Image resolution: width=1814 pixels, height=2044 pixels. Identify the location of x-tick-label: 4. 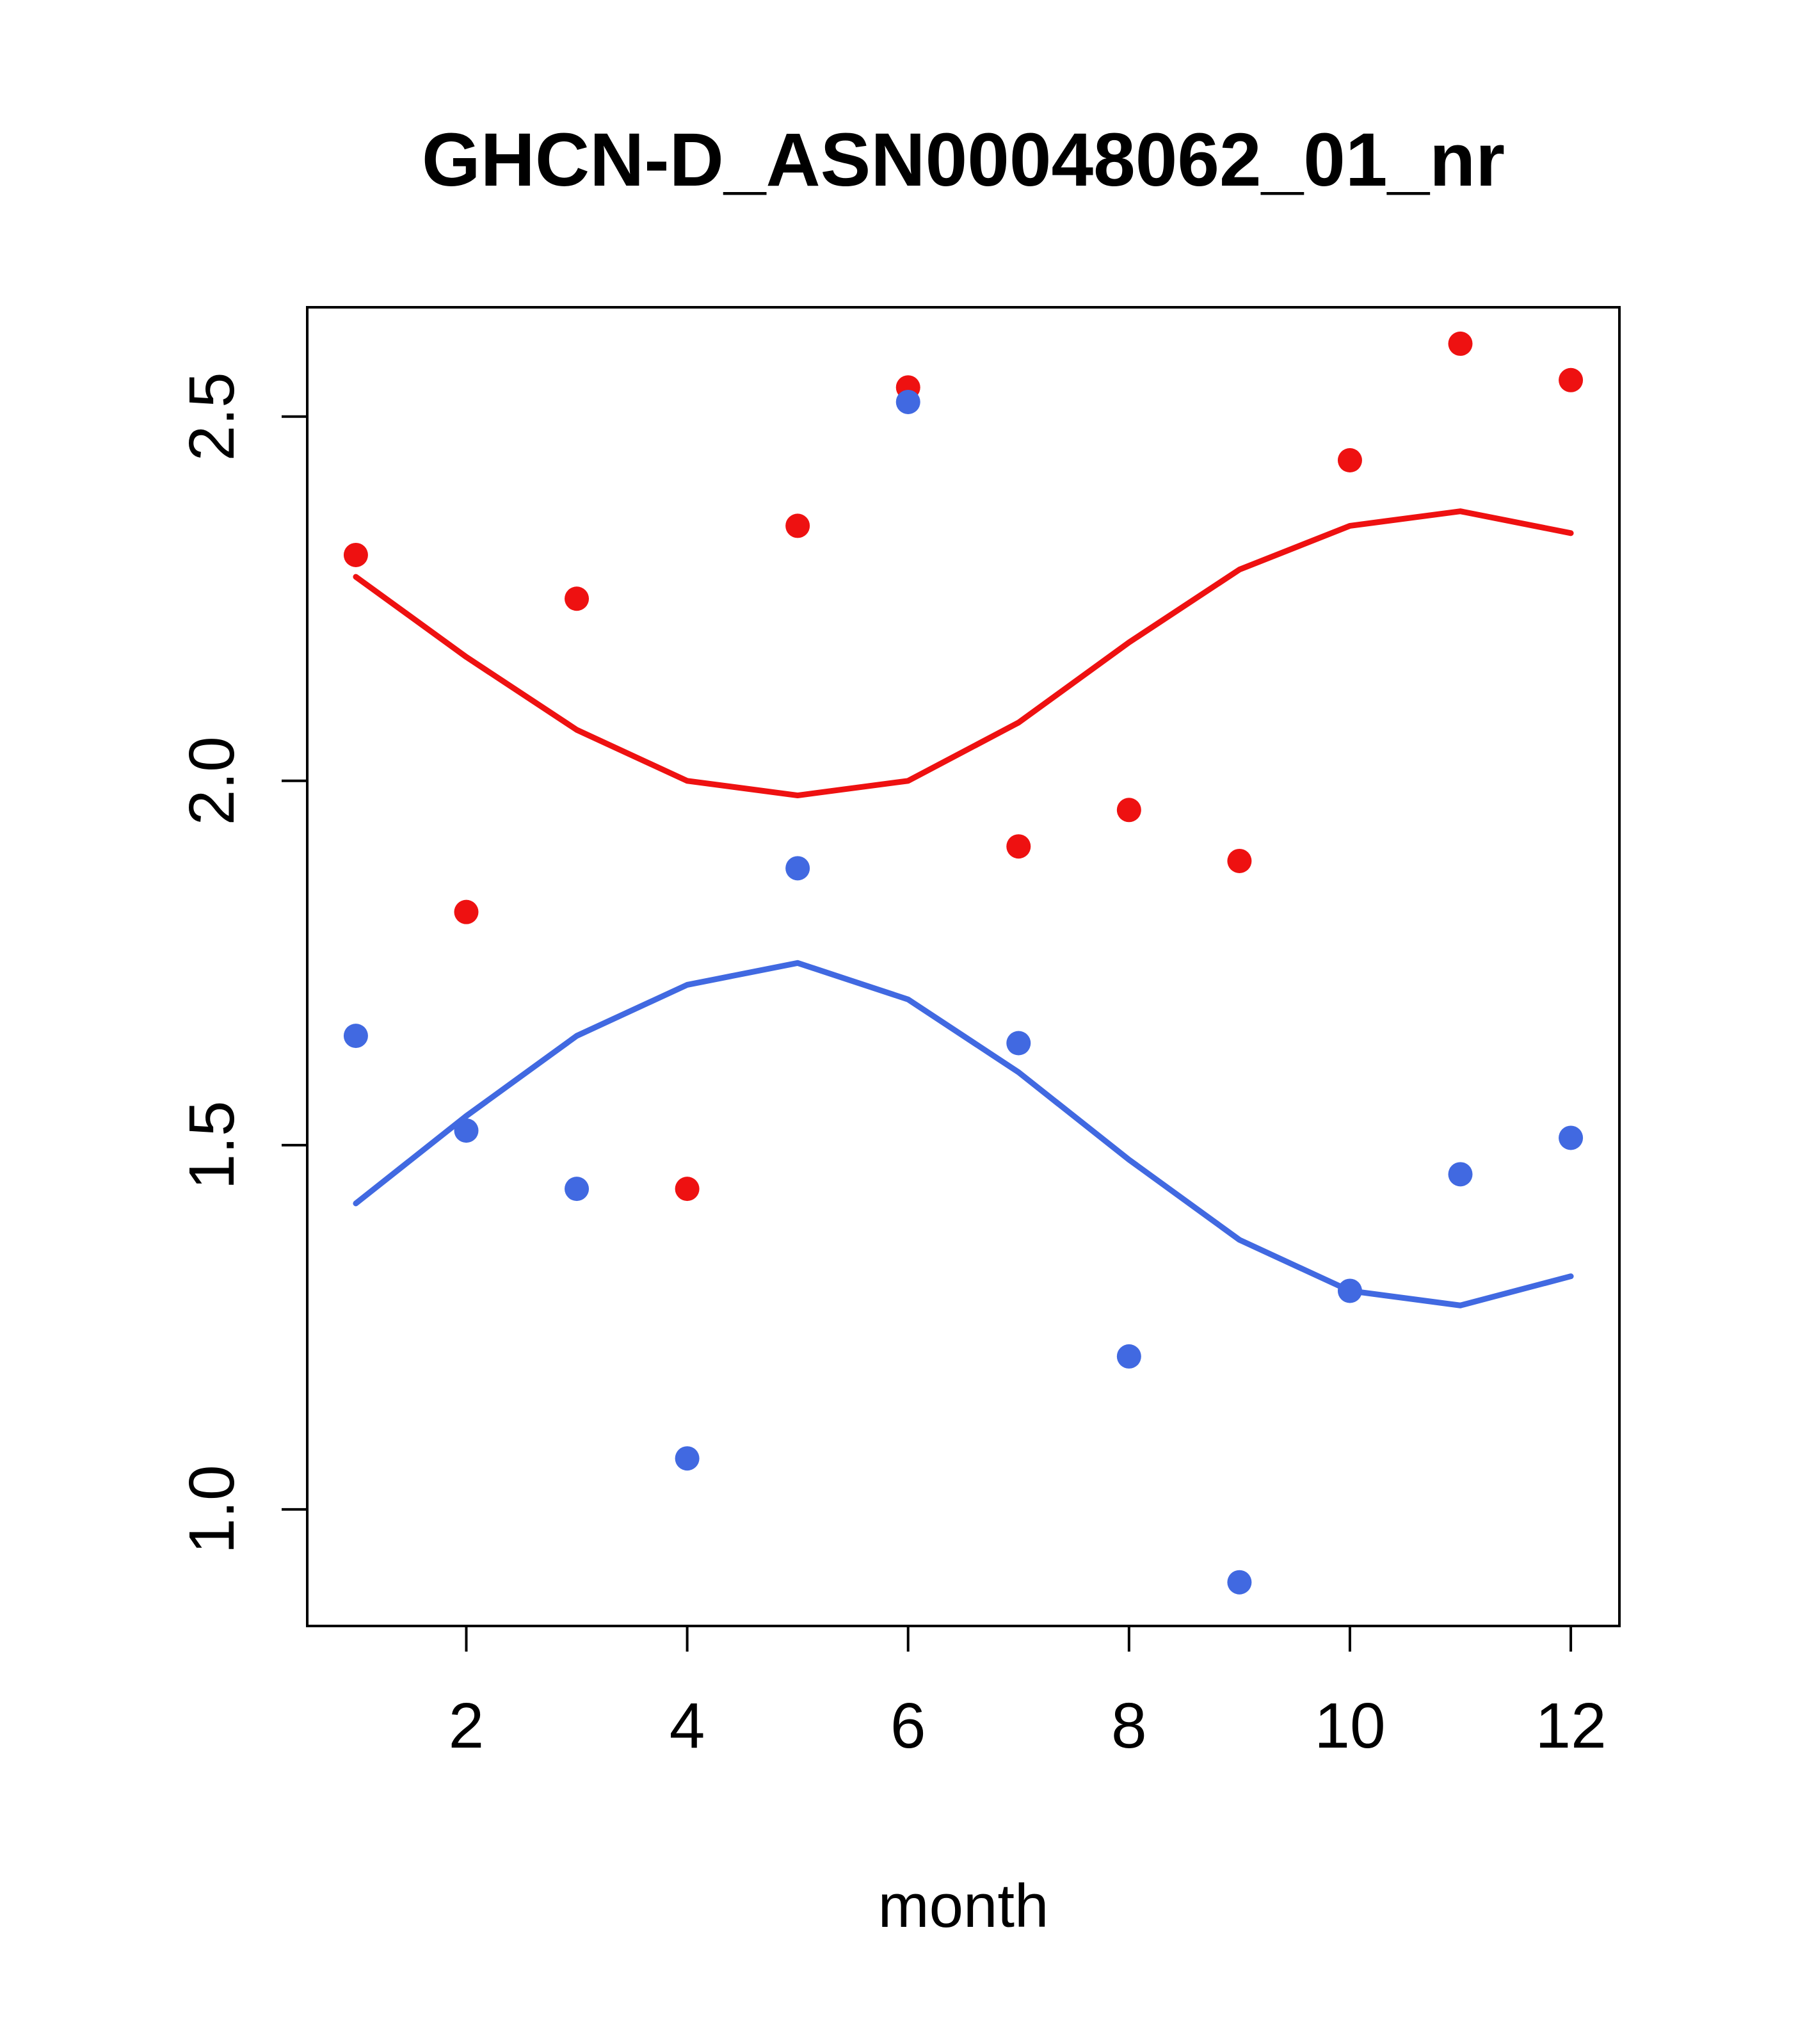
(687, 1726).